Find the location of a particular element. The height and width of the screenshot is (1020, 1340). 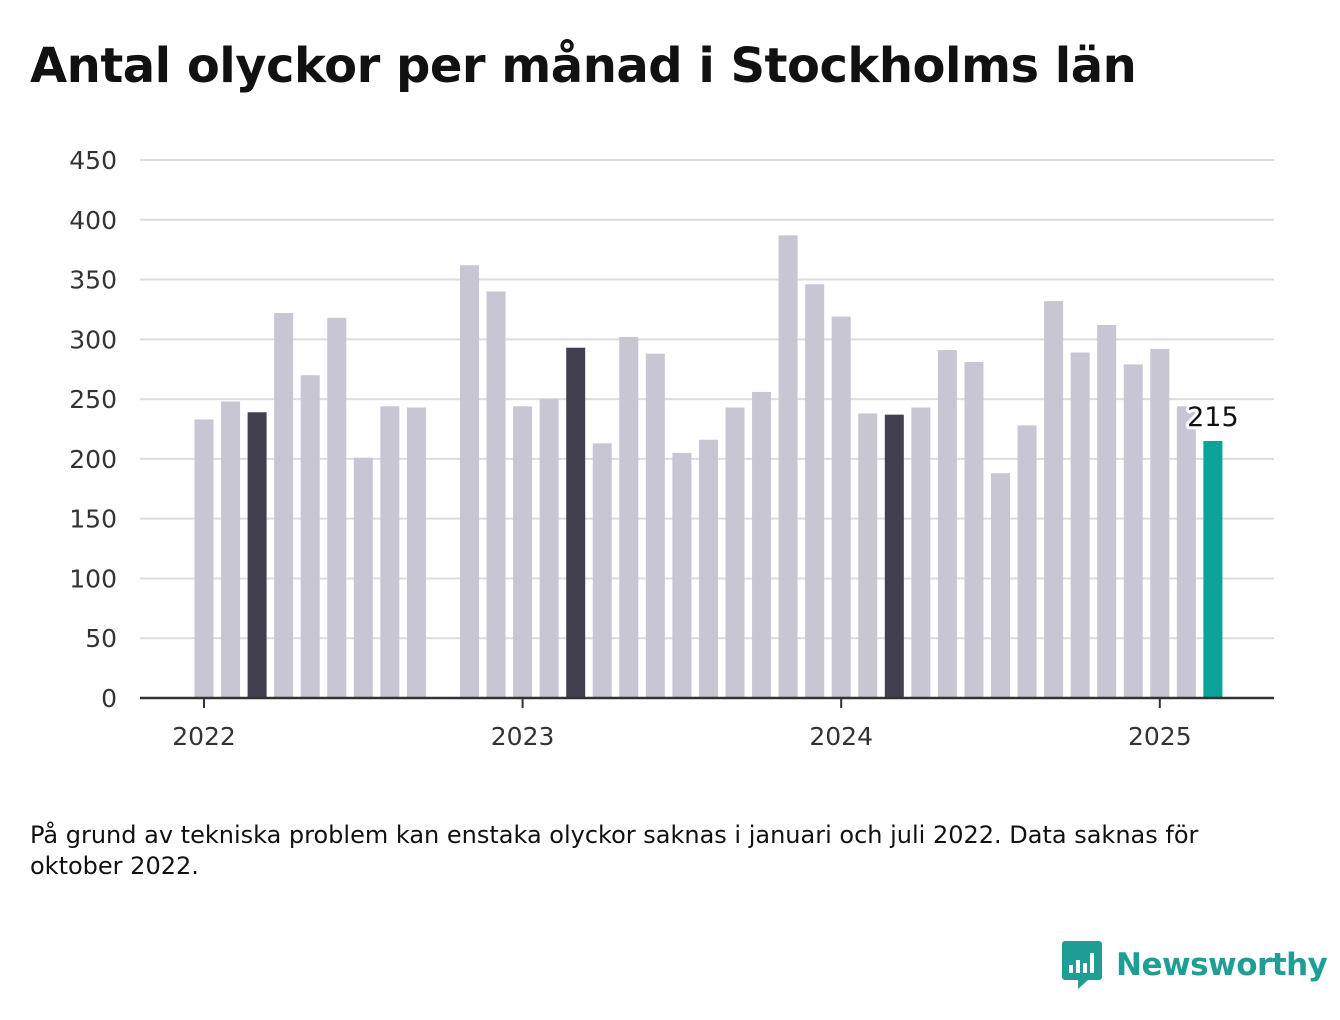

chart-bubble-icon is located at coordinates (1082, 965).